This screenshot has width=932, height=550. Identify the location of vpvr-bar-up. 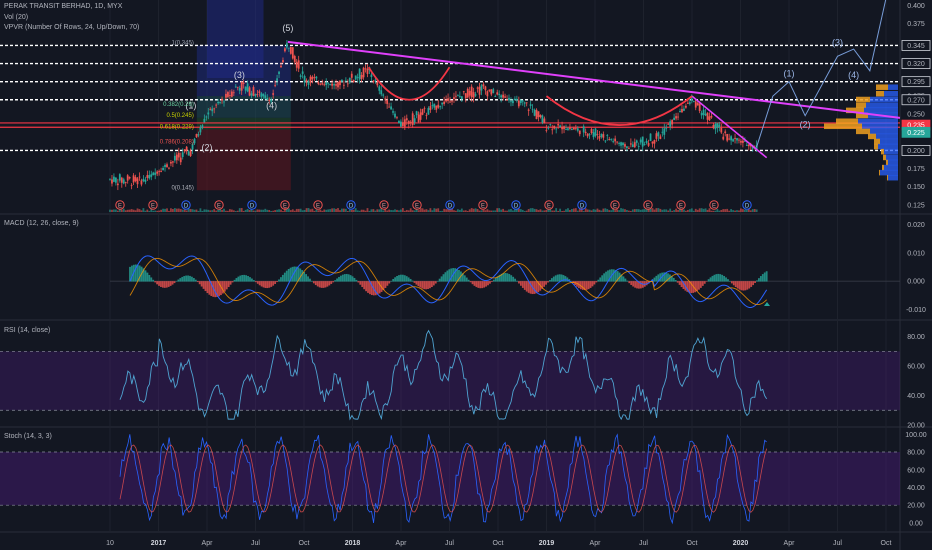
(876, 146).